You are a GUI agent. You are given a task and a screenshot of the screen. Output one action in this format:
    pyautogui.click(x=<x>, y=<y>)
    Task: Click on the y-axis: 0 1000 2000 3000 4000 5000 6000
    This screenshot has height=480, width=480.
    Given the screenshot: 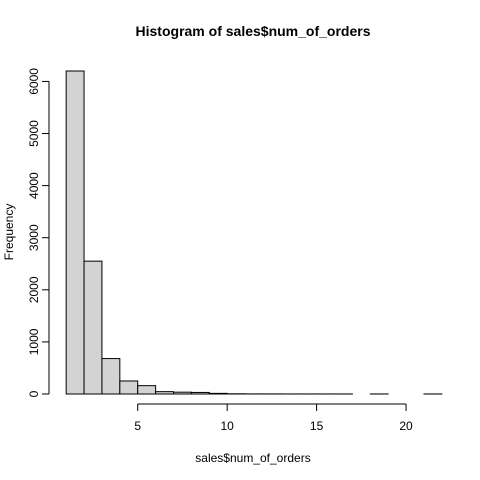 What is the action you would take?
    pyautogui.click(x=38, y=232)
    